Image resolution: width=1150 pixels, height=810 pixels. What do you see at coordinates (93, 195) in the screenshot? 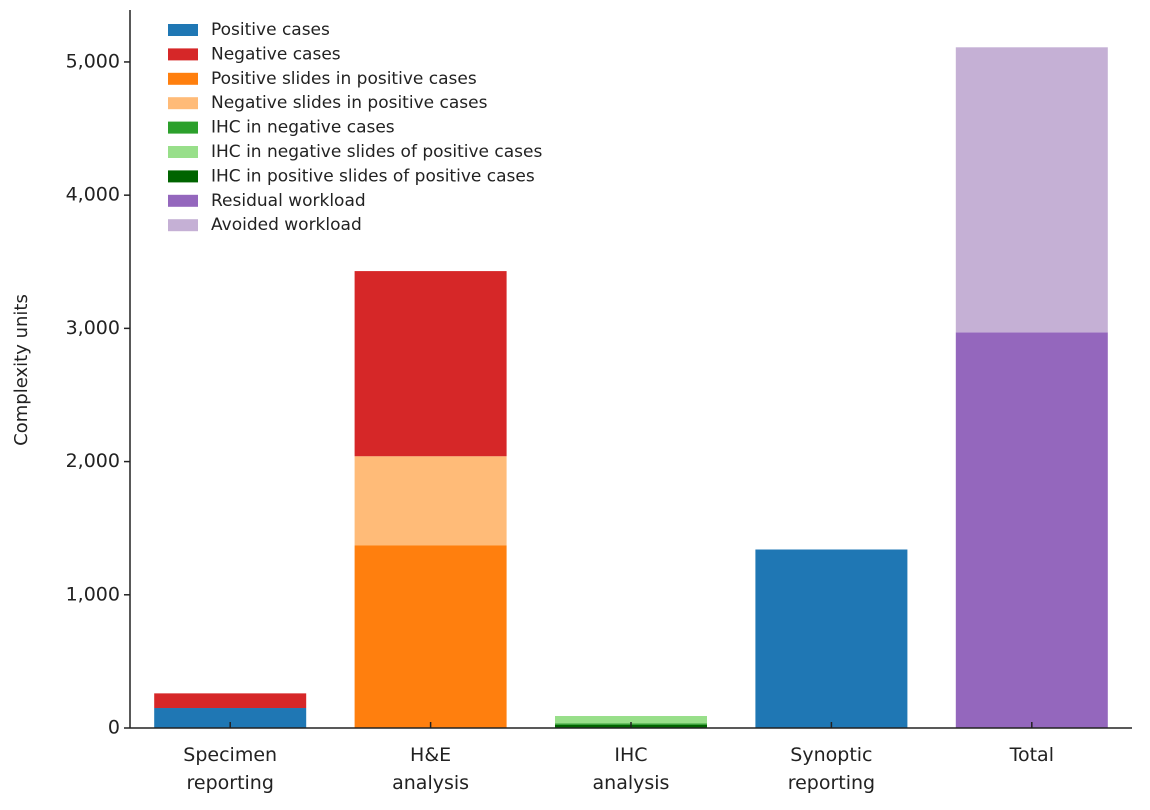
I see `y-tick-label: 4,000` at bounding box center [93, 195].